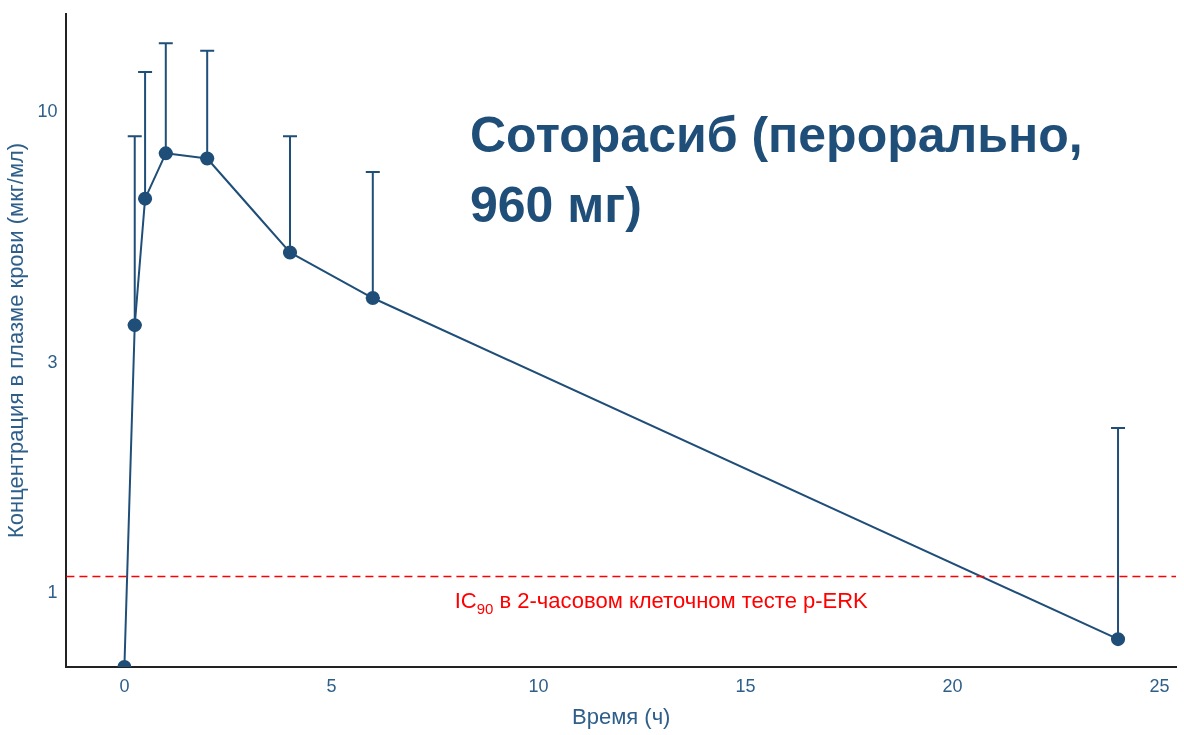  Describe the element at coordinates (52, 362) in the screenshot. I see `y-tick-label: 3` at that location.